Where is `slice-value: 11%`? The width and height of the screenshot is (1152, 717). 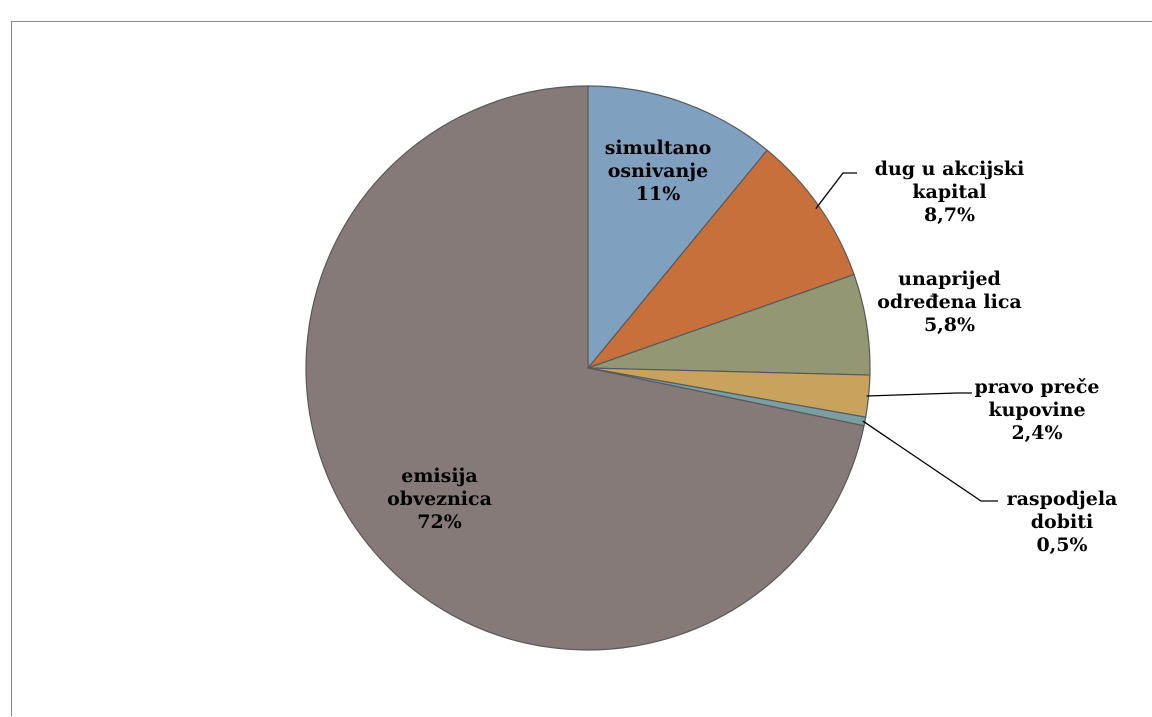 slice-value: 11% is located at coordinates (658, 194).